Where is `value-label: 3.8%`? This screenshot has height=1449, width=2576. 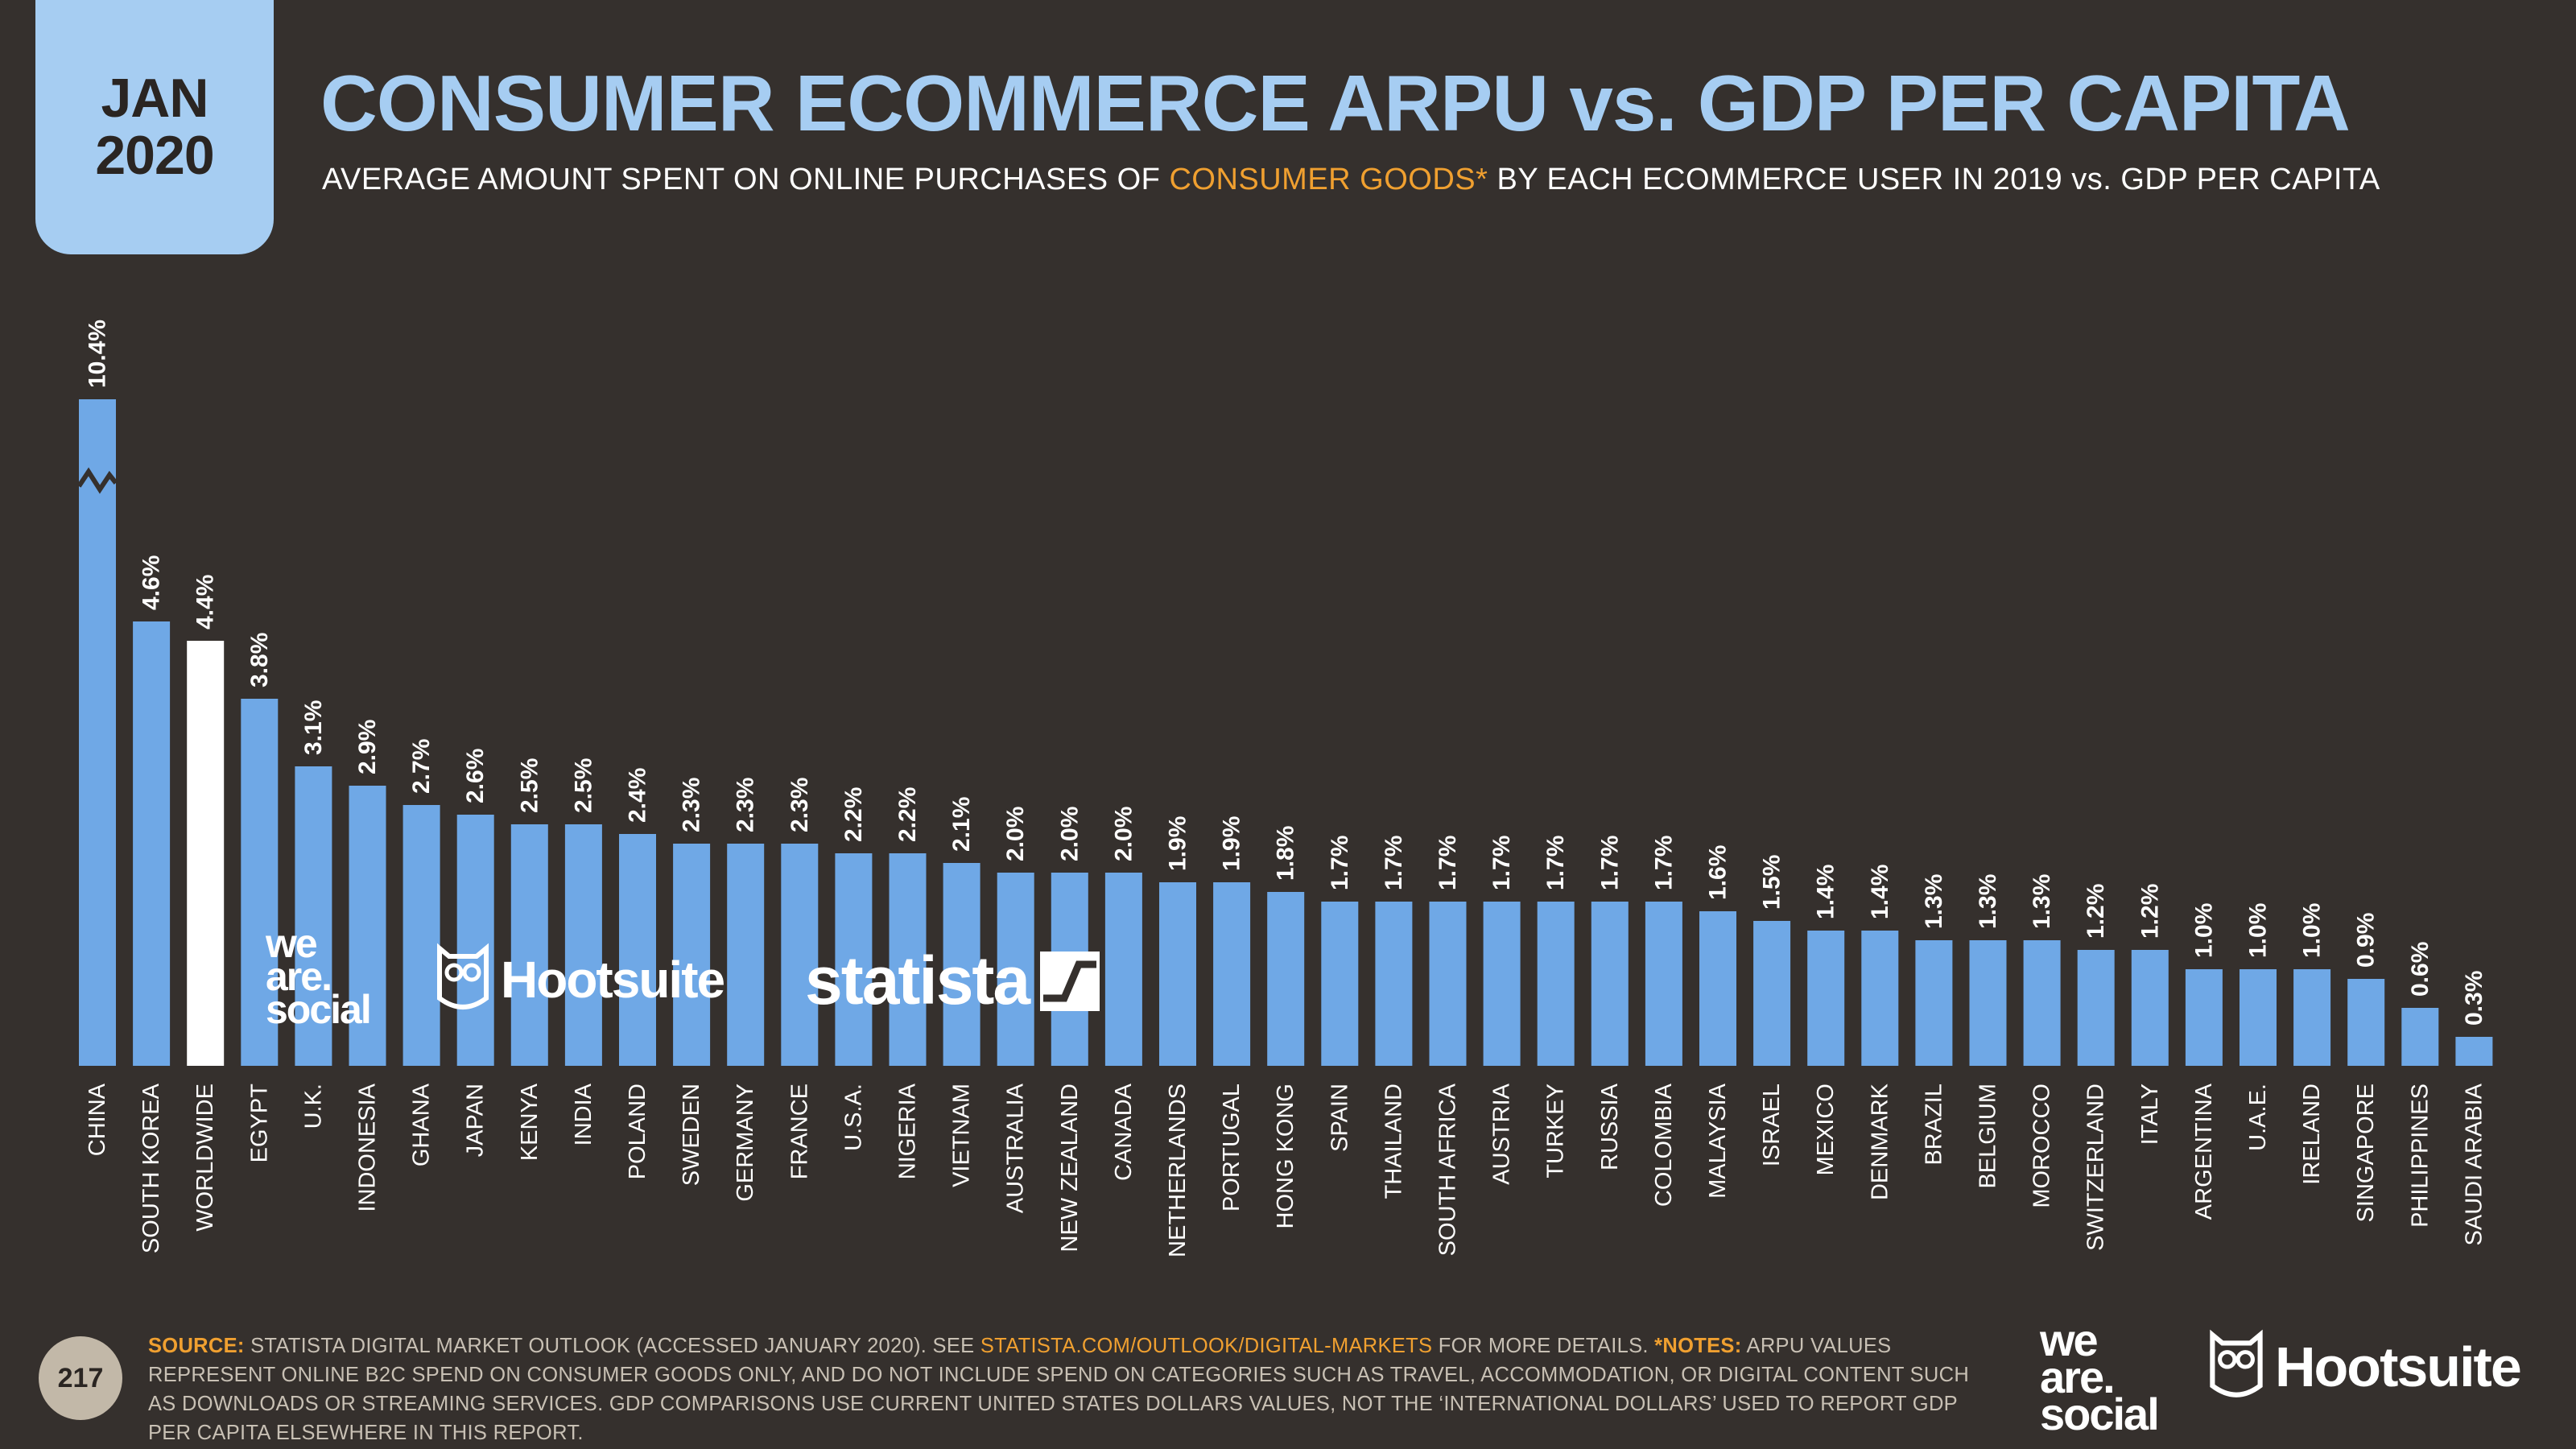
value-label: 3.8% is located at coordinates (259, 660).